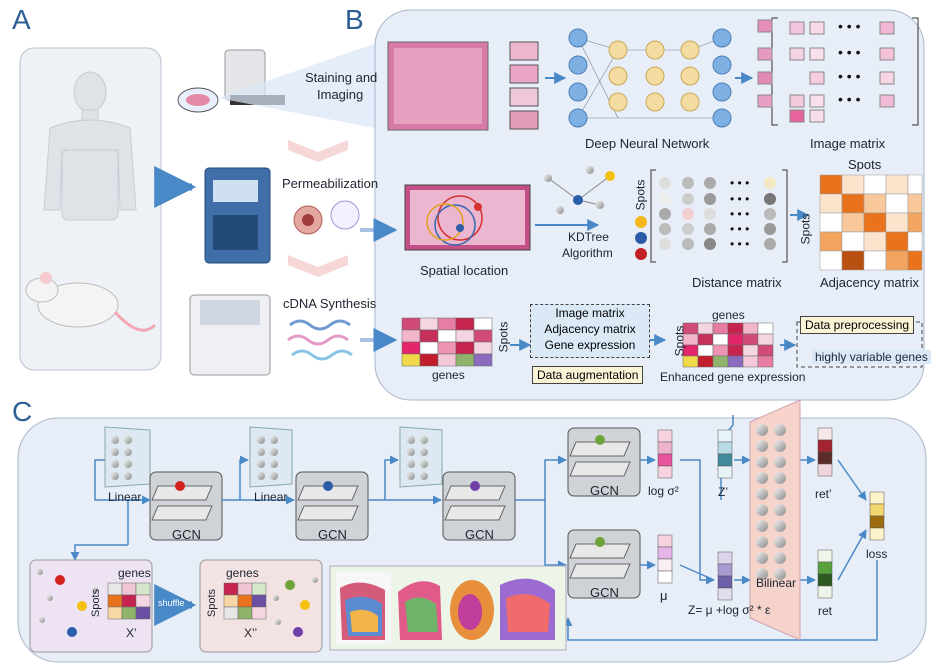 This screenshot has width=934, height=666. Describe the element at coordinates (464, 270) in the screenshot. I see `spatial-location-label: Spatial location` at that location.